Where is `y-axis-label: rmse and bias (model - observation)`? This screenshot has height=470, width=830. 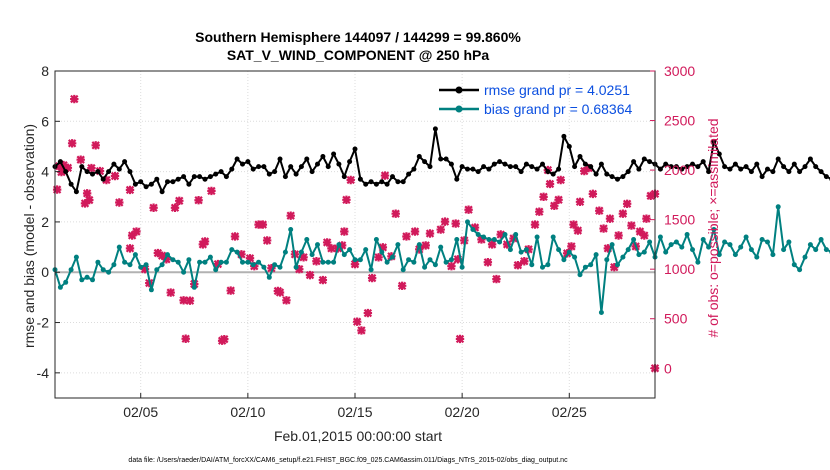 y-axis-label: rmse and bias (model - observation) is located at coordinates (29, 236).